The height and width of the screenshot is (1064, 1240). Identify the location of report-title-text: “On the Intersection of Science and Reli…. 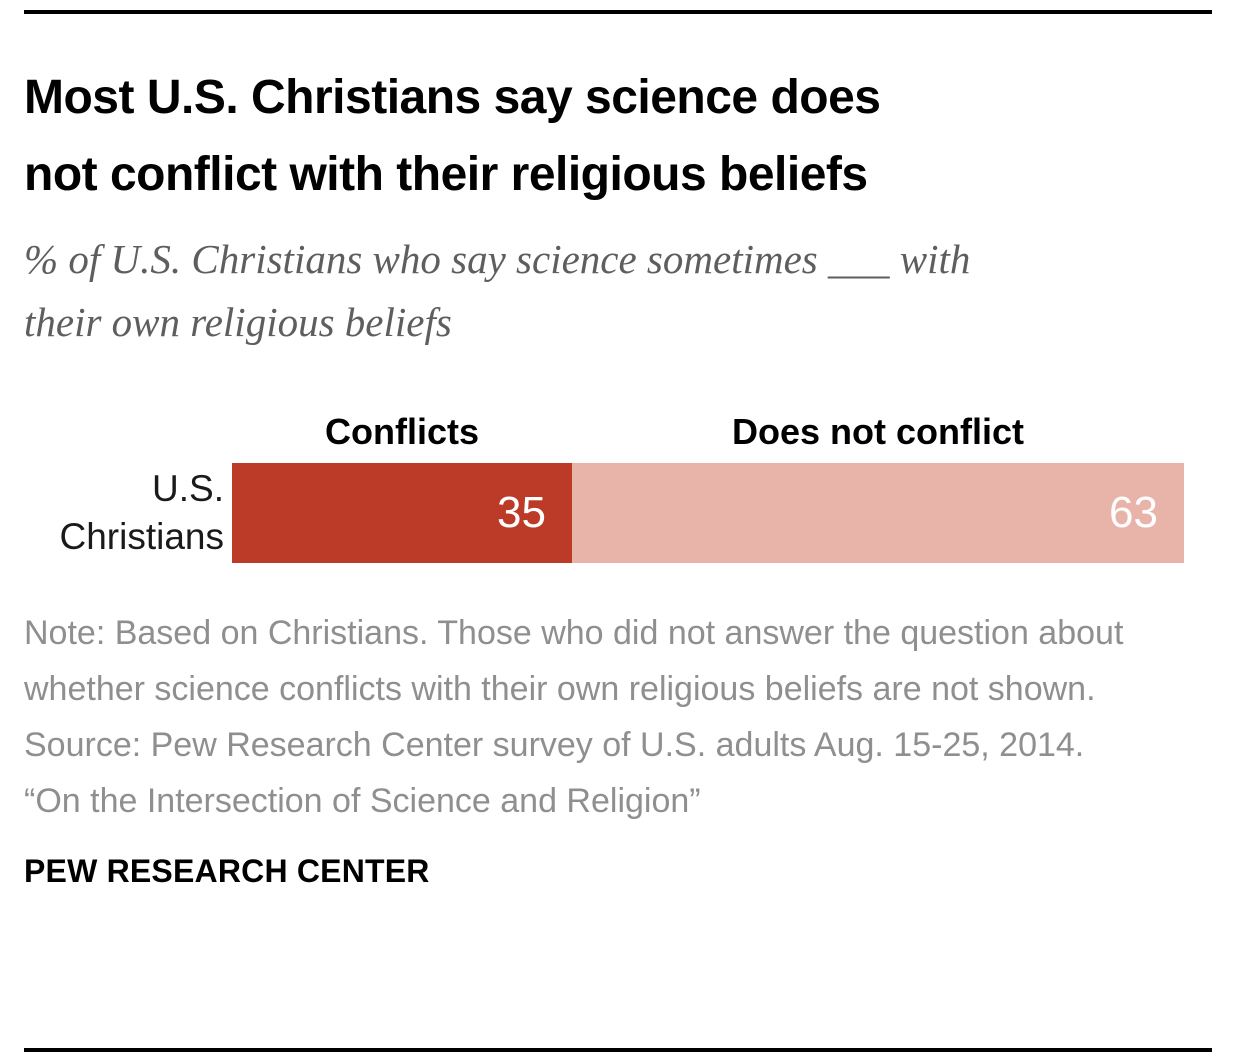
(362, 800).